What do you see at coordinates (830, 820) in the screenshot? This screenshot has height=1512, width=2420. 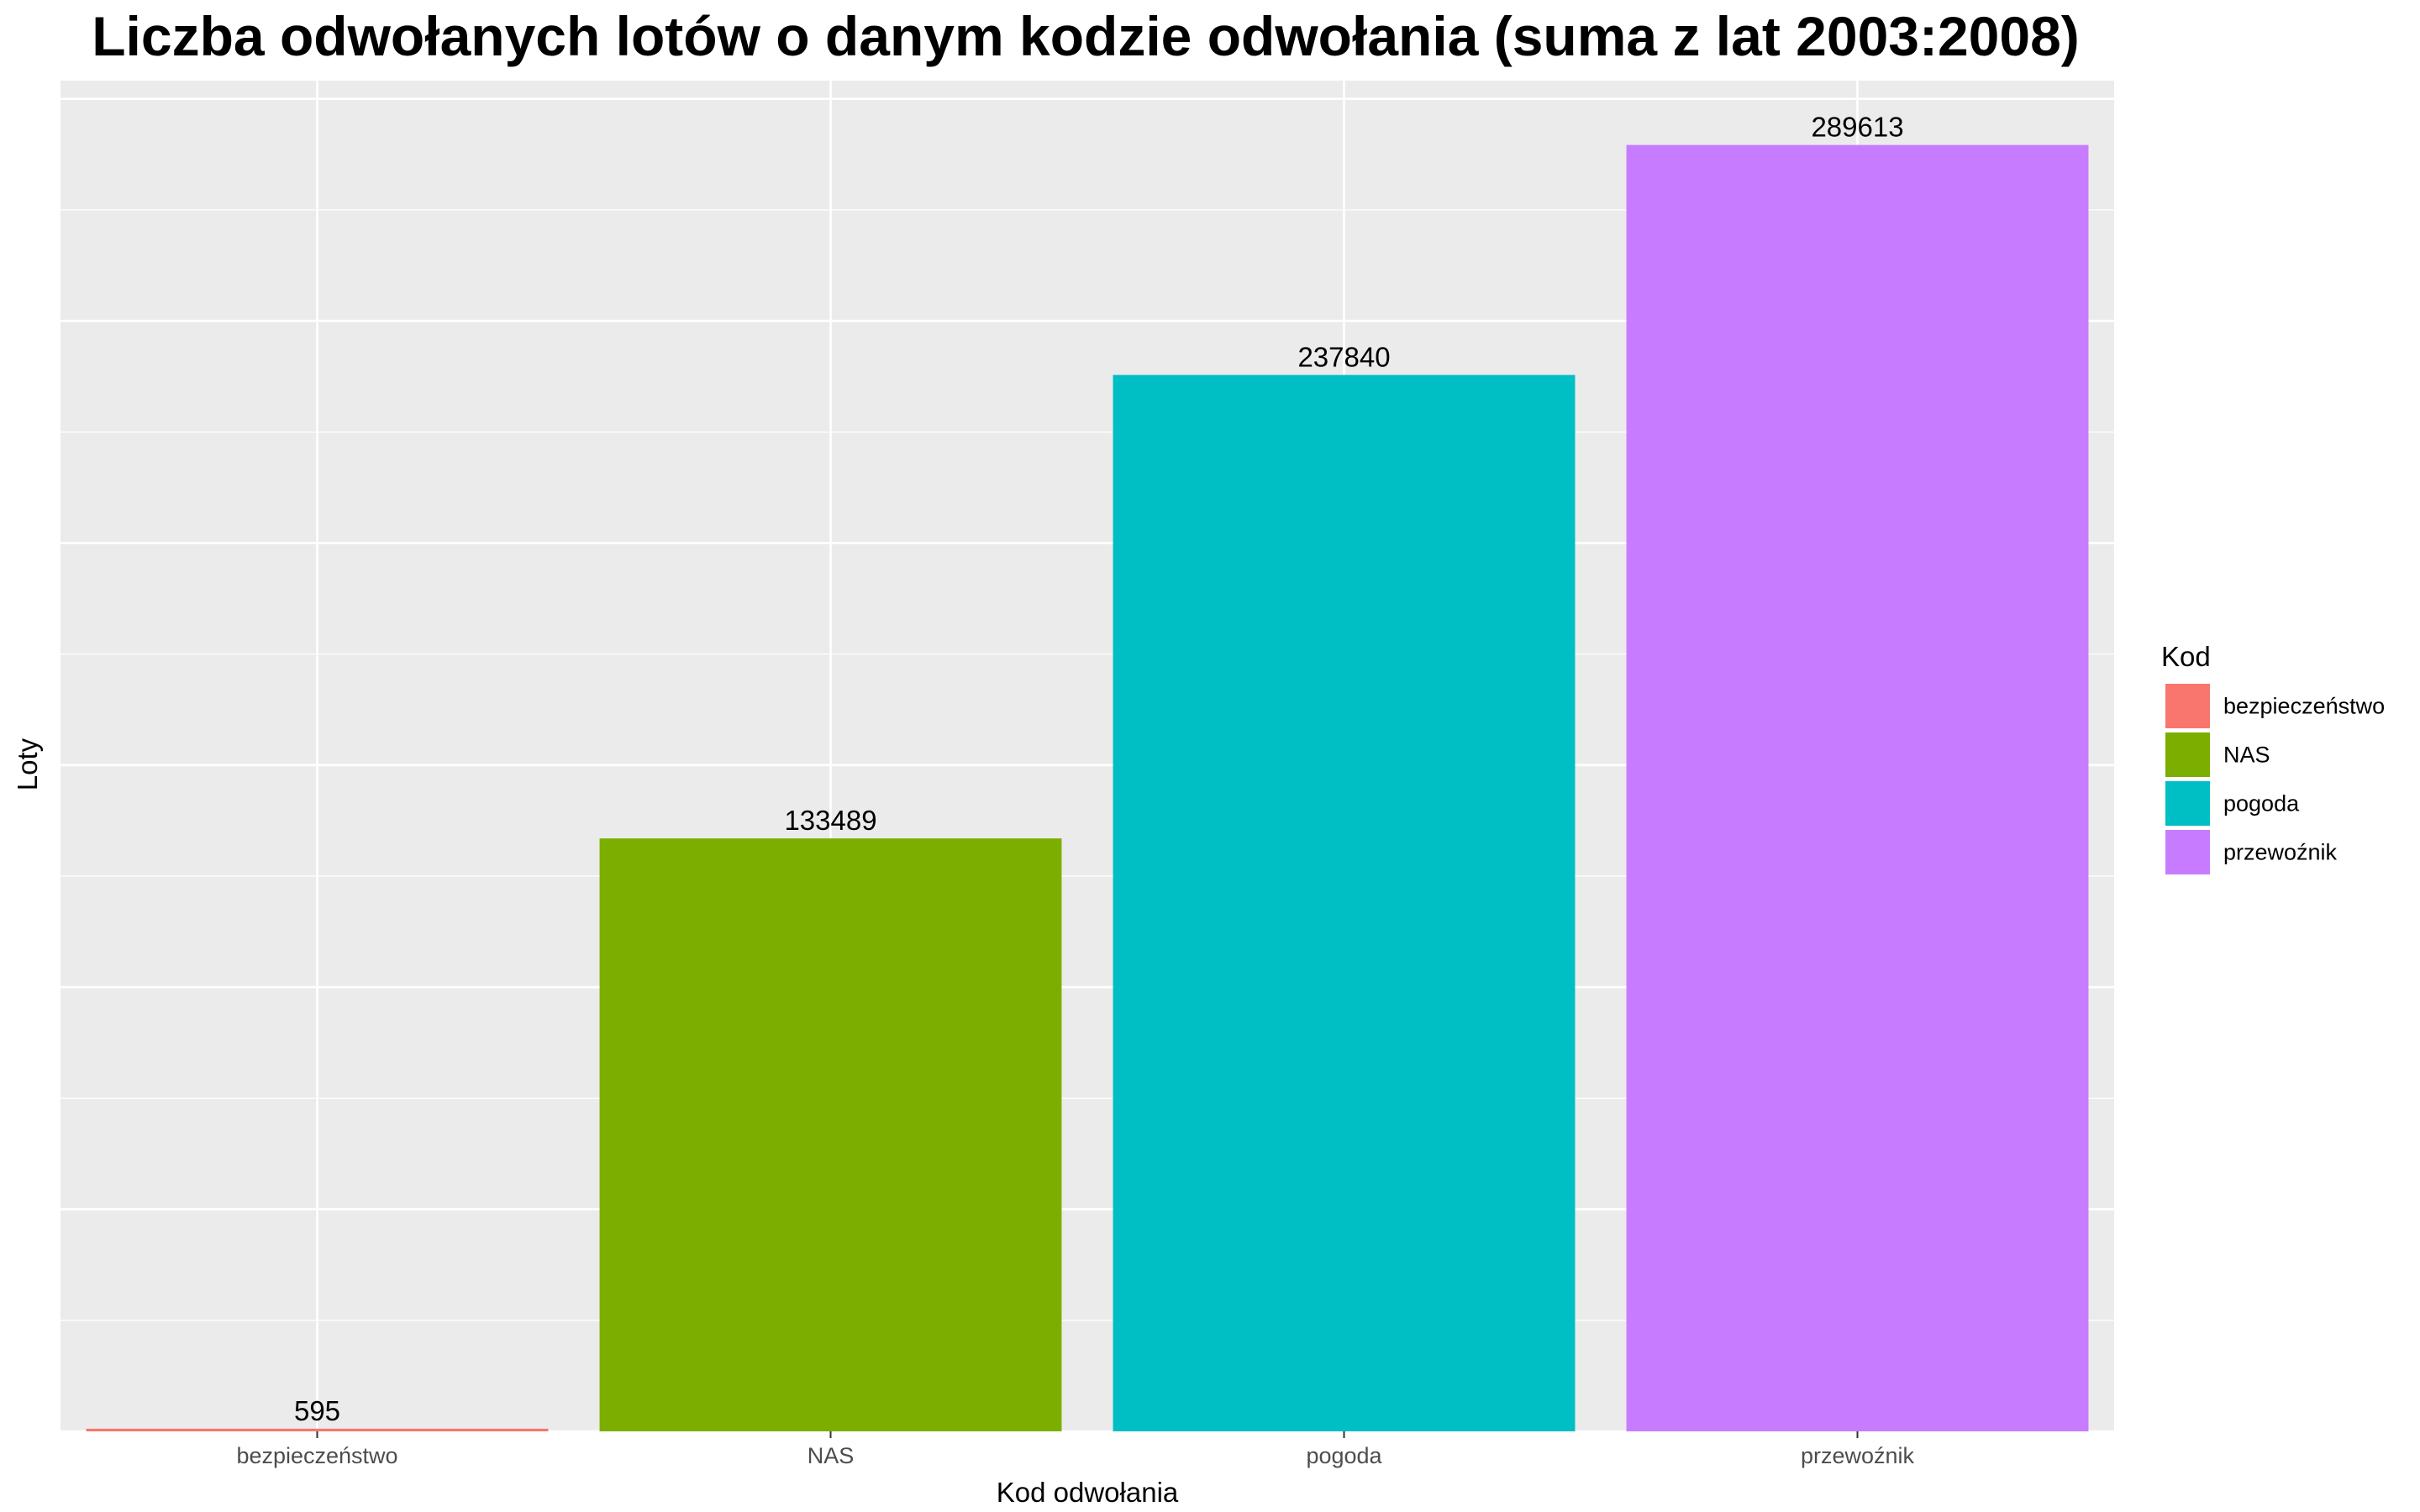 I see `data-label-1: 133489` at bounding box center [830, 820].